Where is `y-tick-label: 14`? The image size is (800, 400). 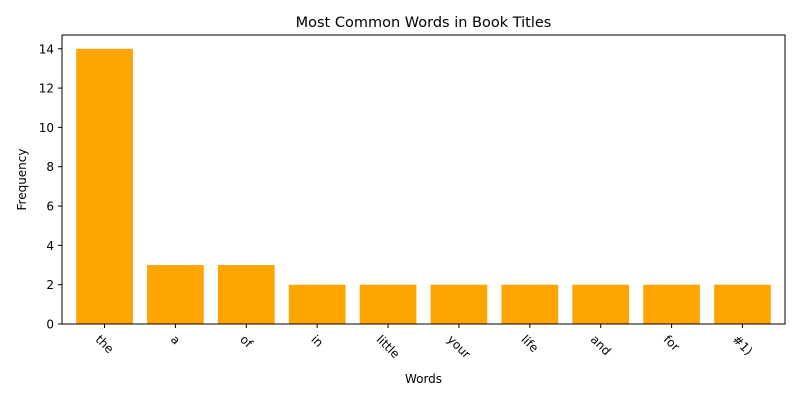
y-tick-label: 14 is located at coordinates (46, 49).